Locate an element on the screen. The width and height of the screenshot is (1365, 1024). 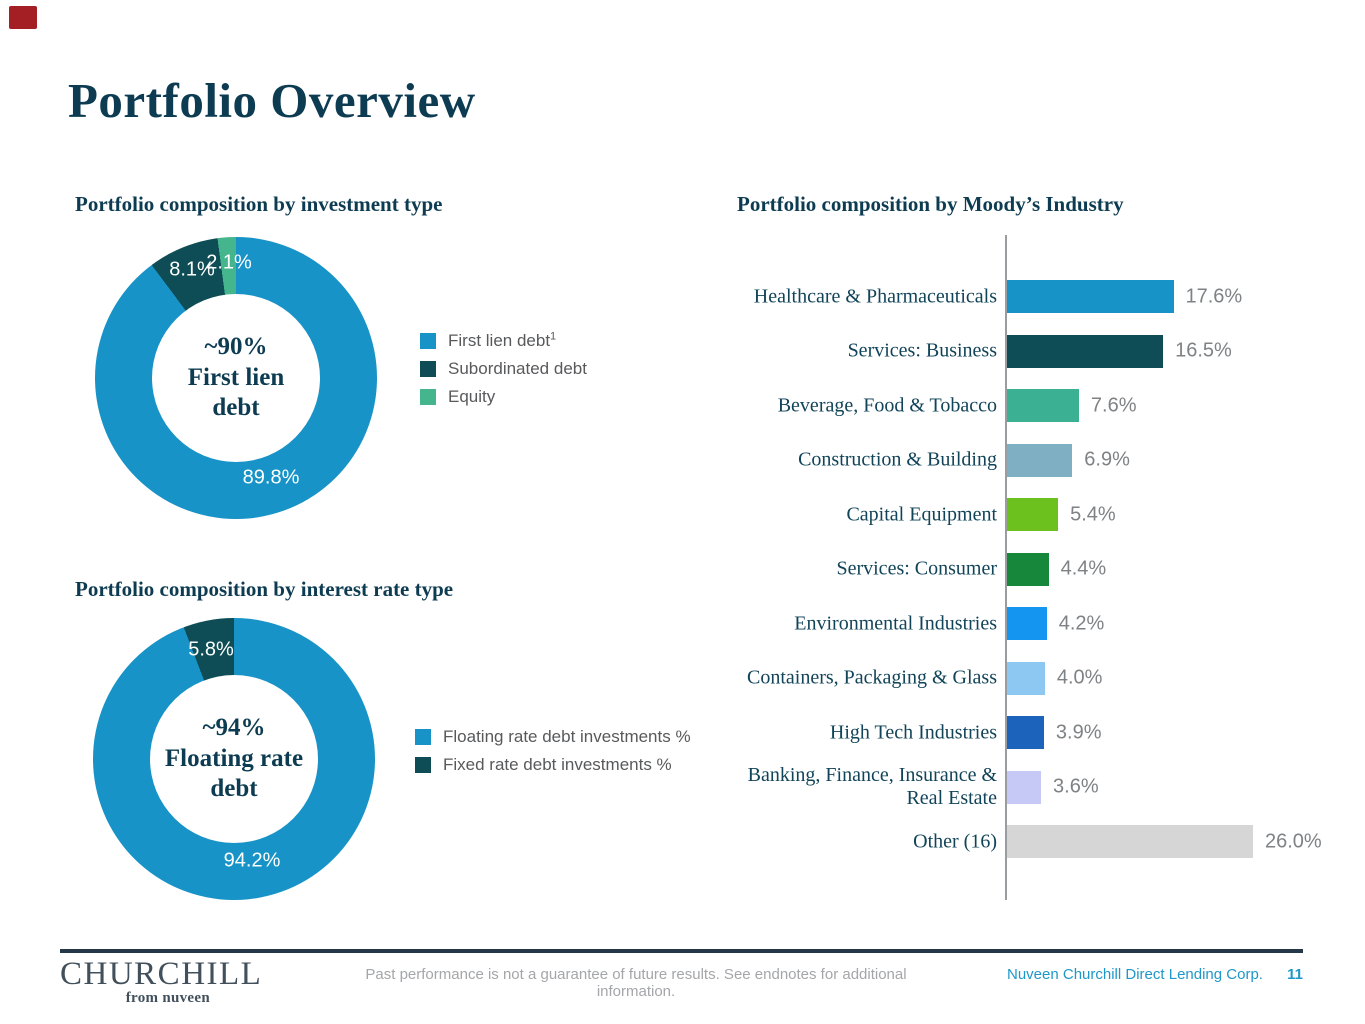
slice-label-equity: 2.1% is located at coordinates (229, 262).